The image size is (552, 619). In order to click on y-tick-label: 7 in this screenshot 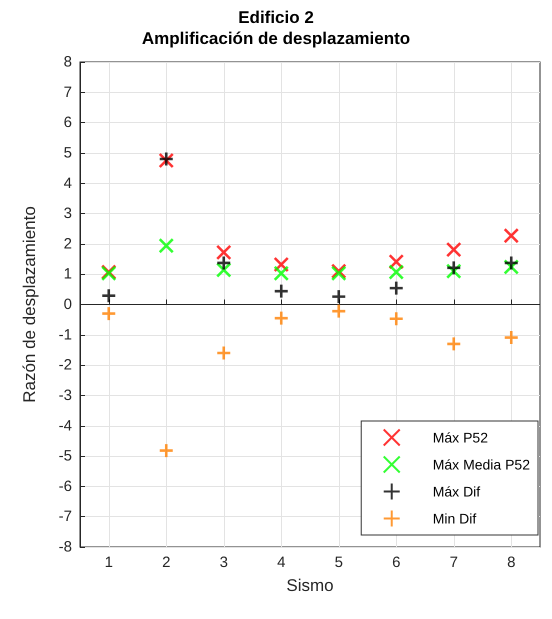, I will do `click(68, 92)`.